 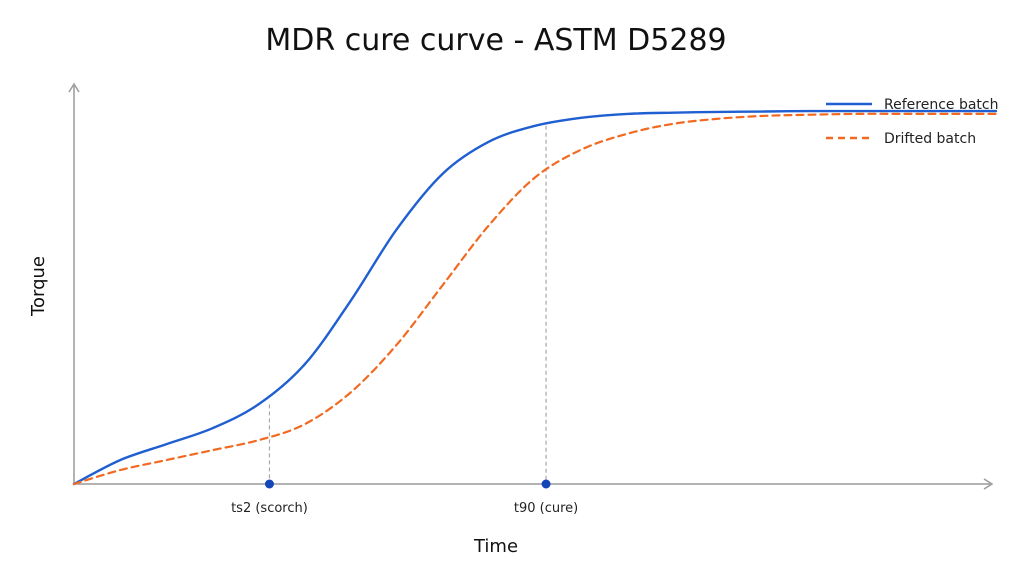 What do you see at coordinates (404, 497) in the screenshot?
I see `marker-points: ts2 (scorch) t90 (cure)` at bounding box center [404, 497].